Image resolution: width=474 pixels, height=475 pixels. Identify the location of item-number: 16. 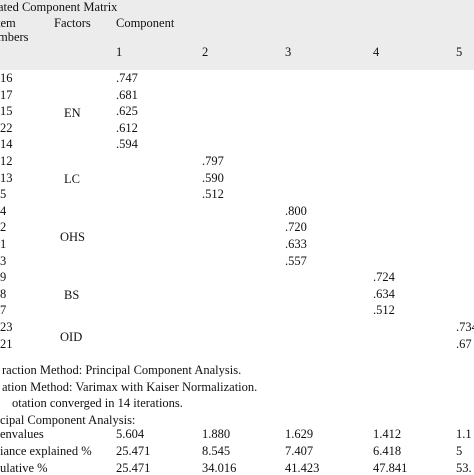
(6, 78).